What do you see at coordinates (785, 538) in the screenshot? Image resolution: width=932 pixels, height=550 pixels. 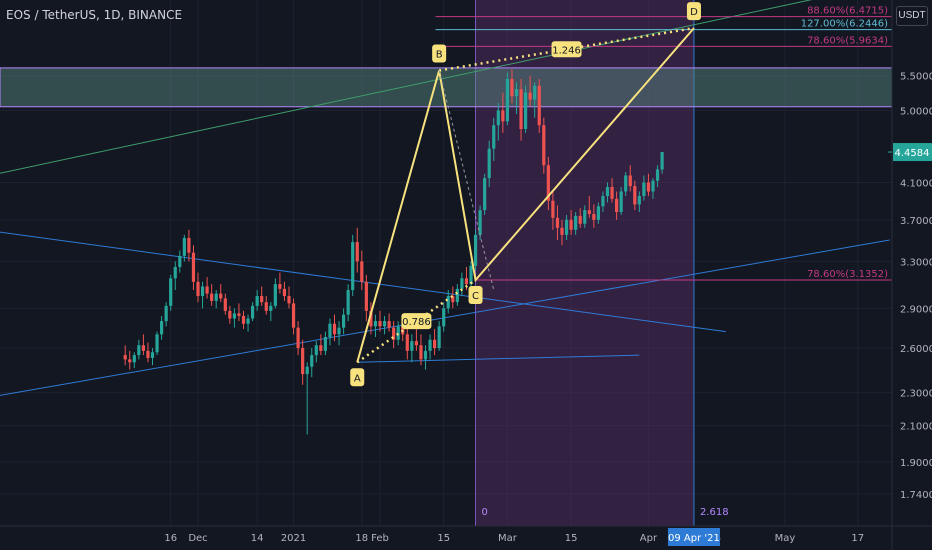 I see `x-tick-label: May` at bounding box center [785, 538].